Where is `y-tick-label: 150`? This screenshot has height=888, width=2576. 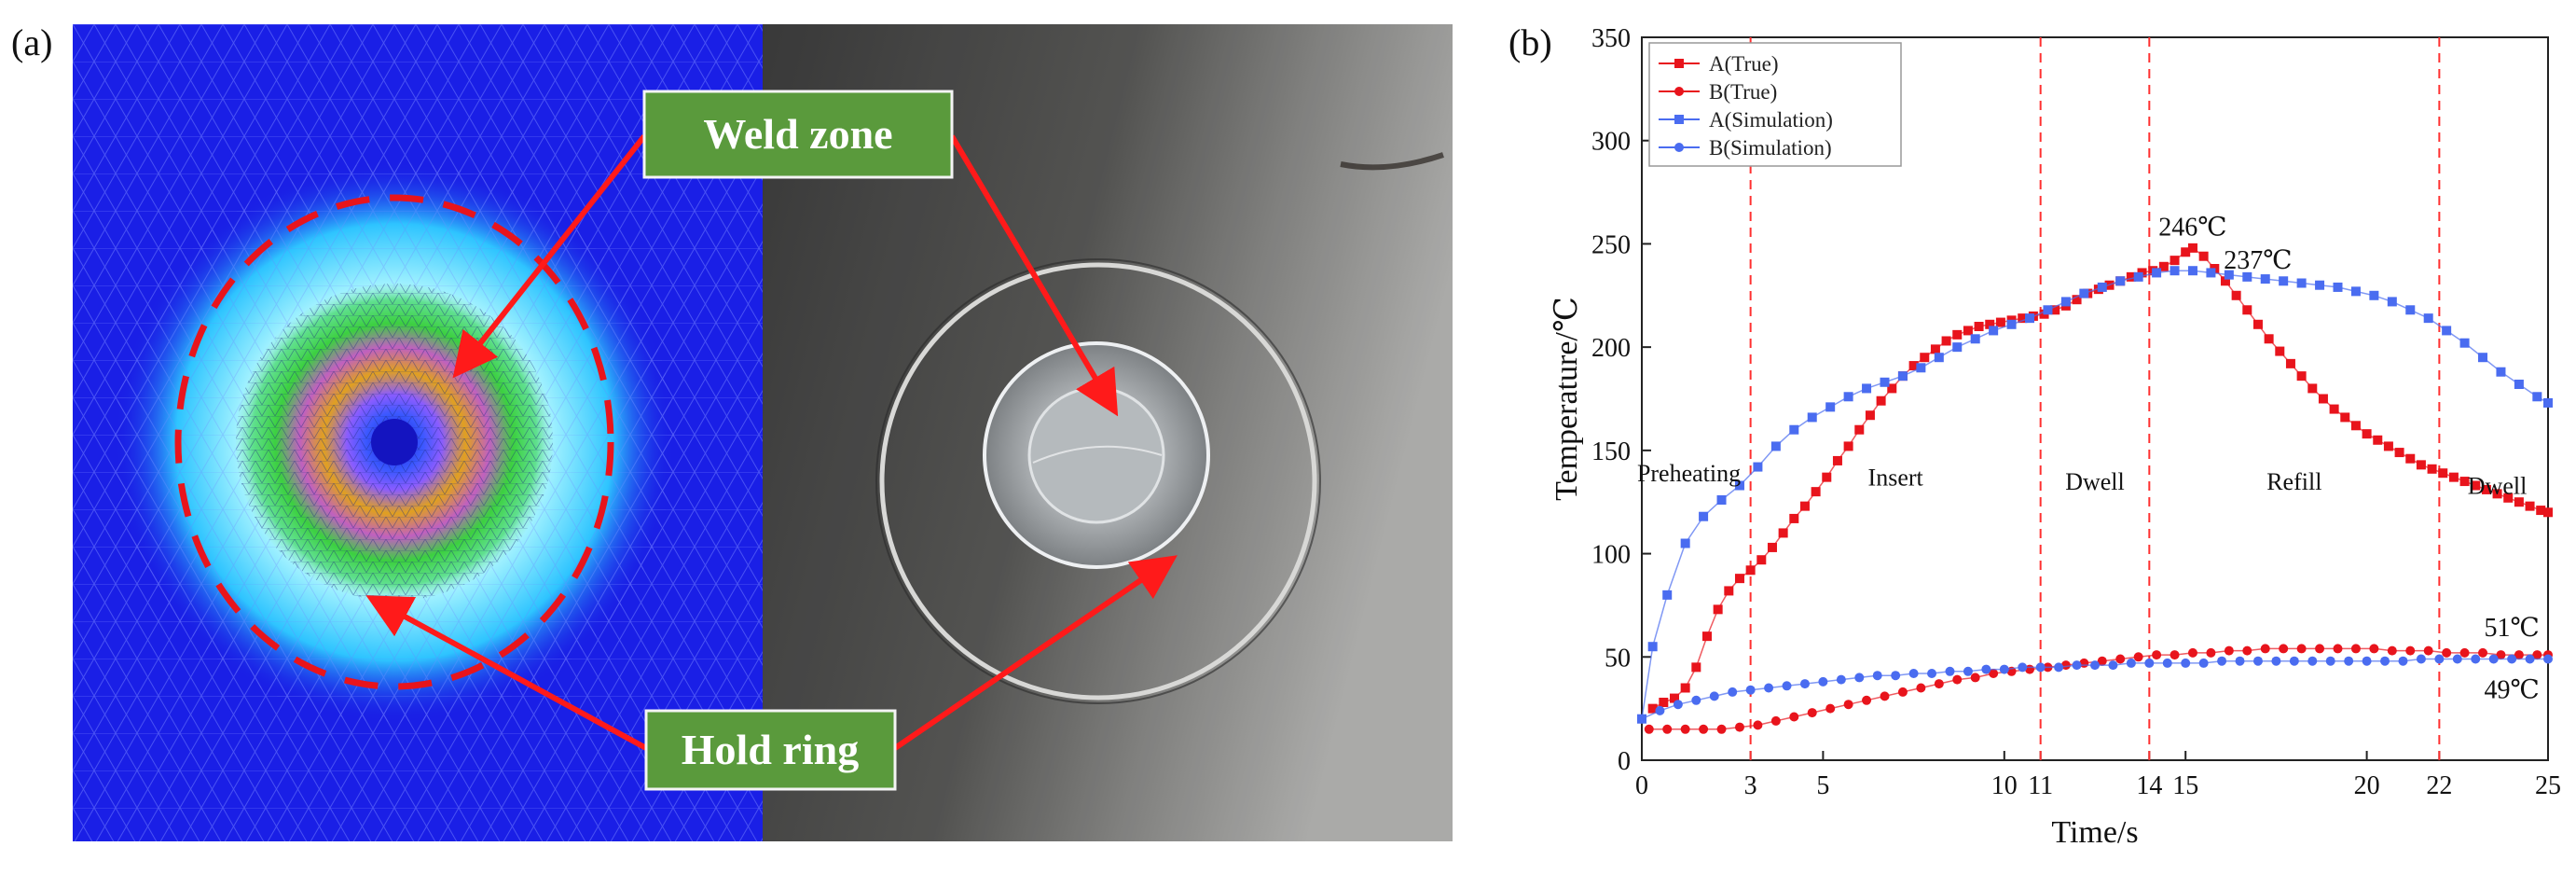
y-tick-label: 150 is located at coordinates (1611, 451).